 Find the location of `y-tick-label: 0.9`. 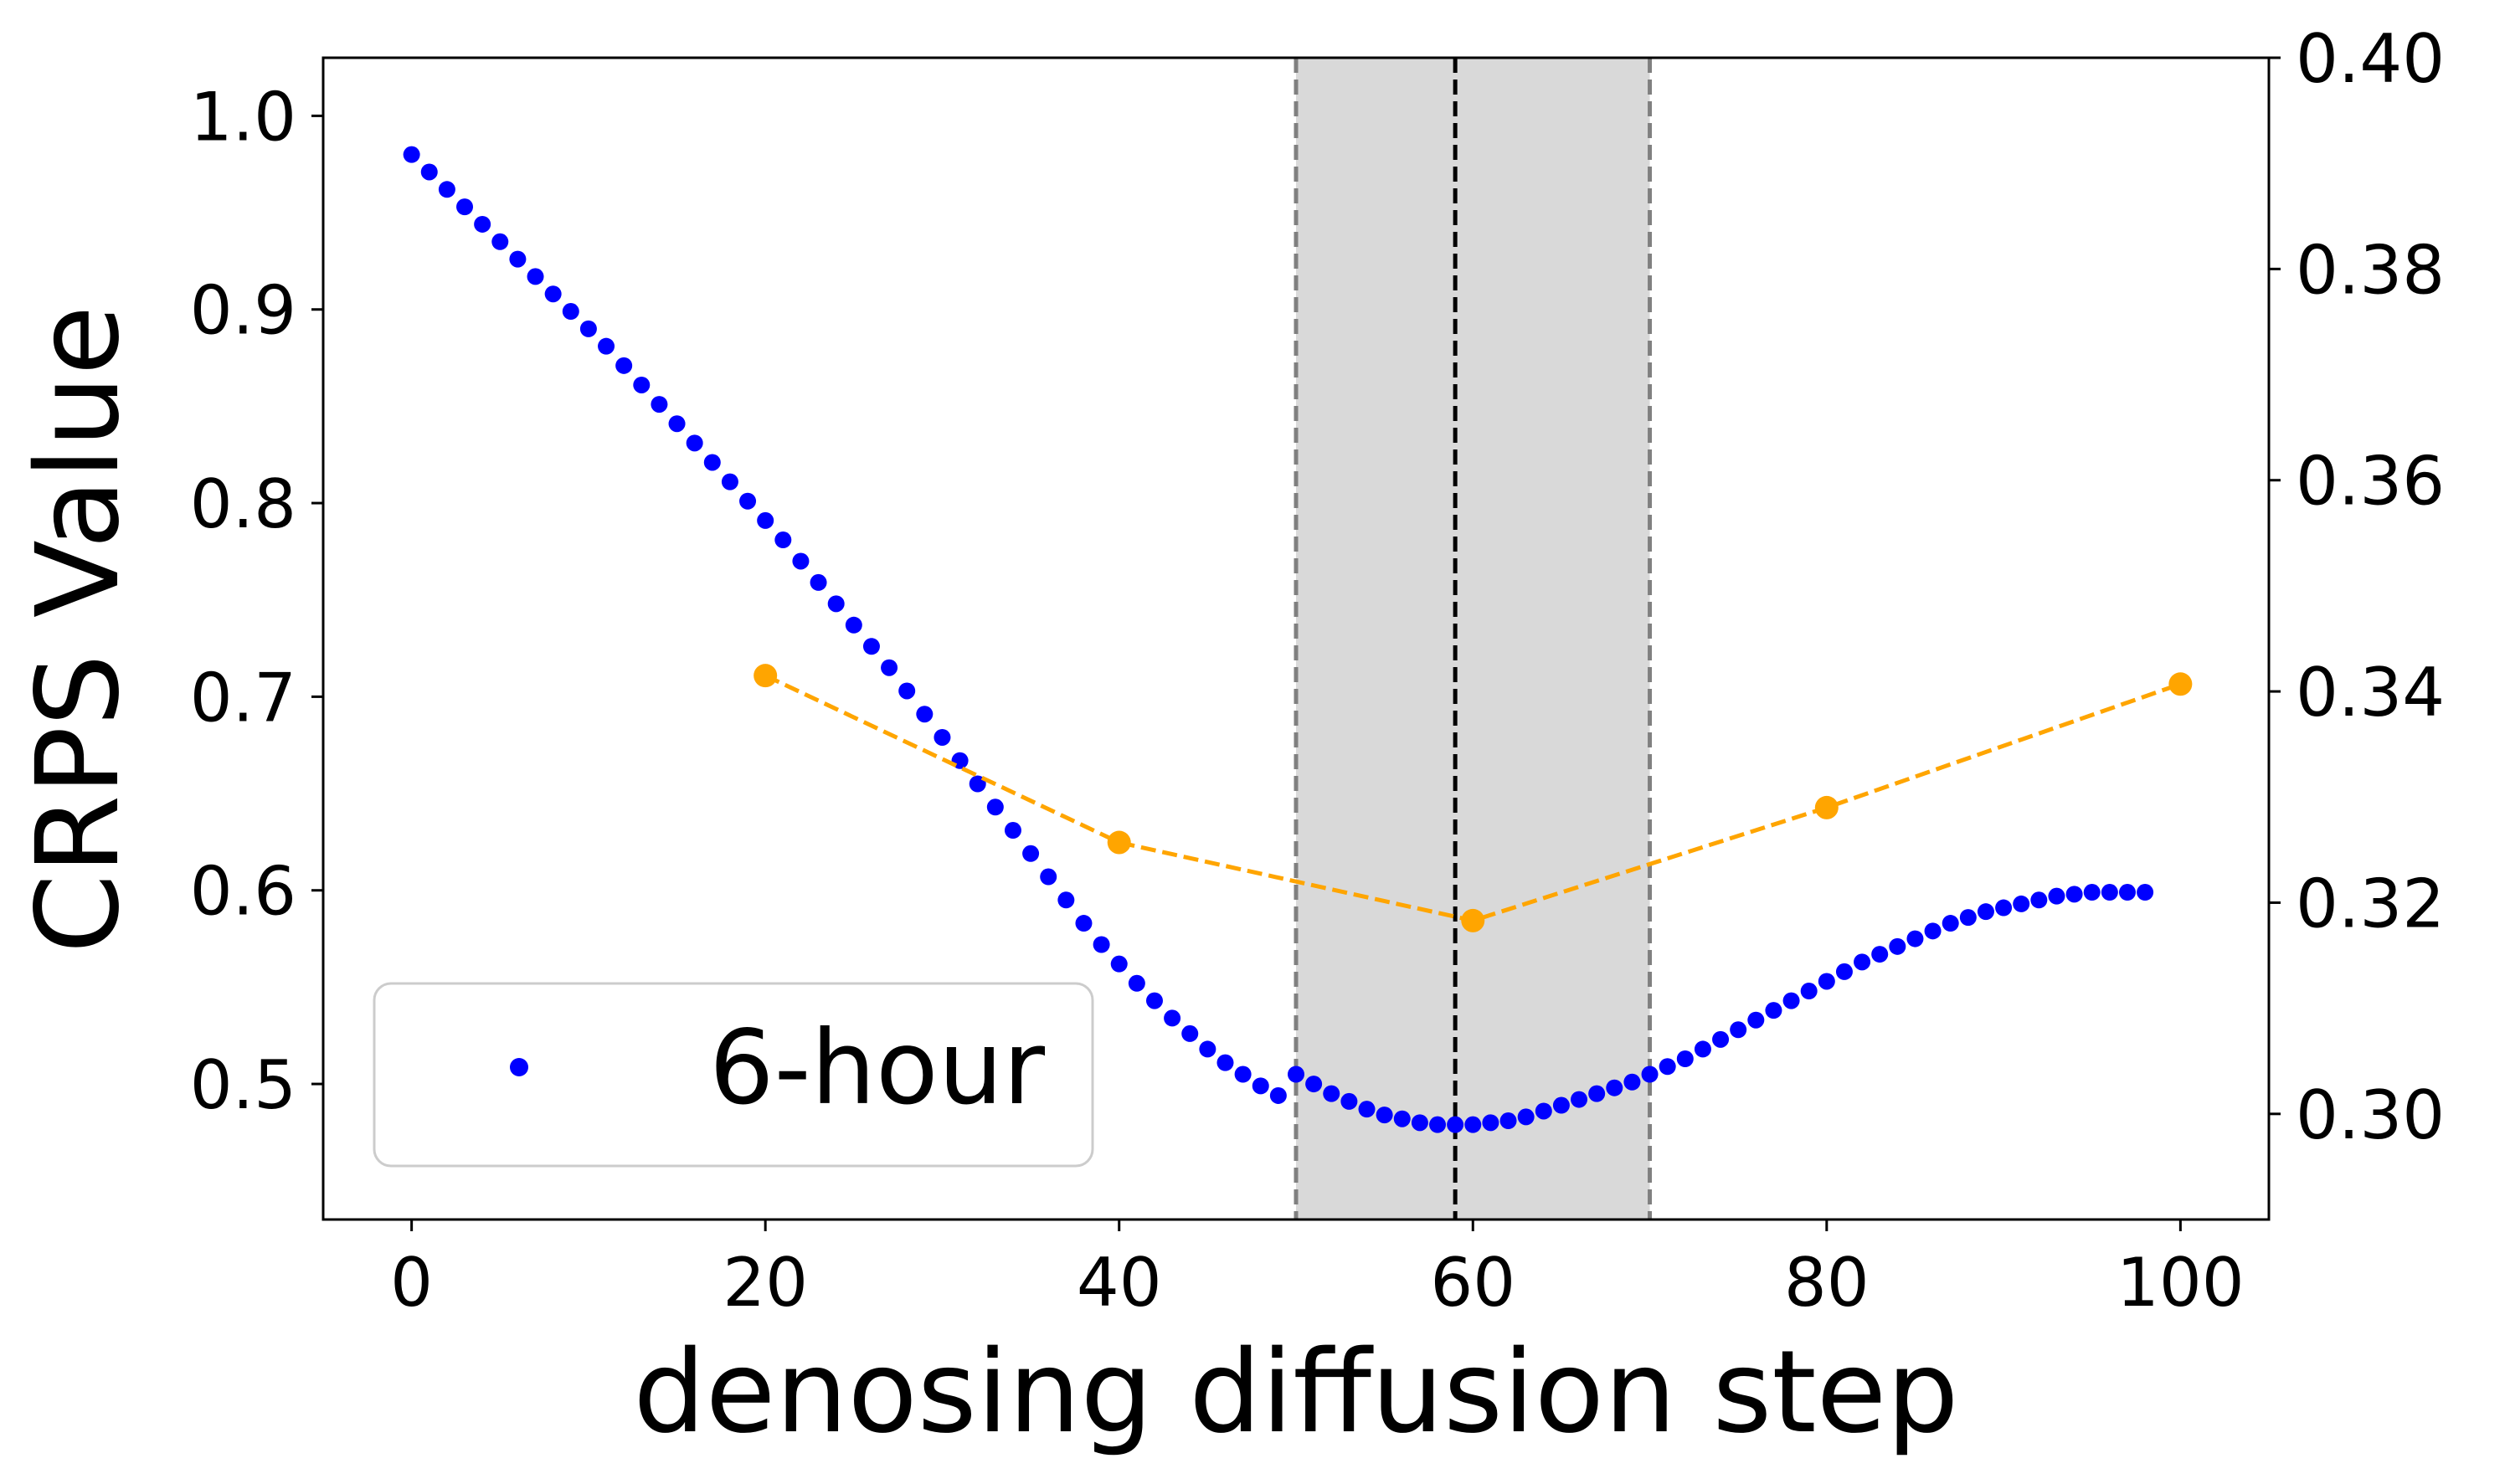

y-tick-label: 0.9 is located at coordinates (243, 311).